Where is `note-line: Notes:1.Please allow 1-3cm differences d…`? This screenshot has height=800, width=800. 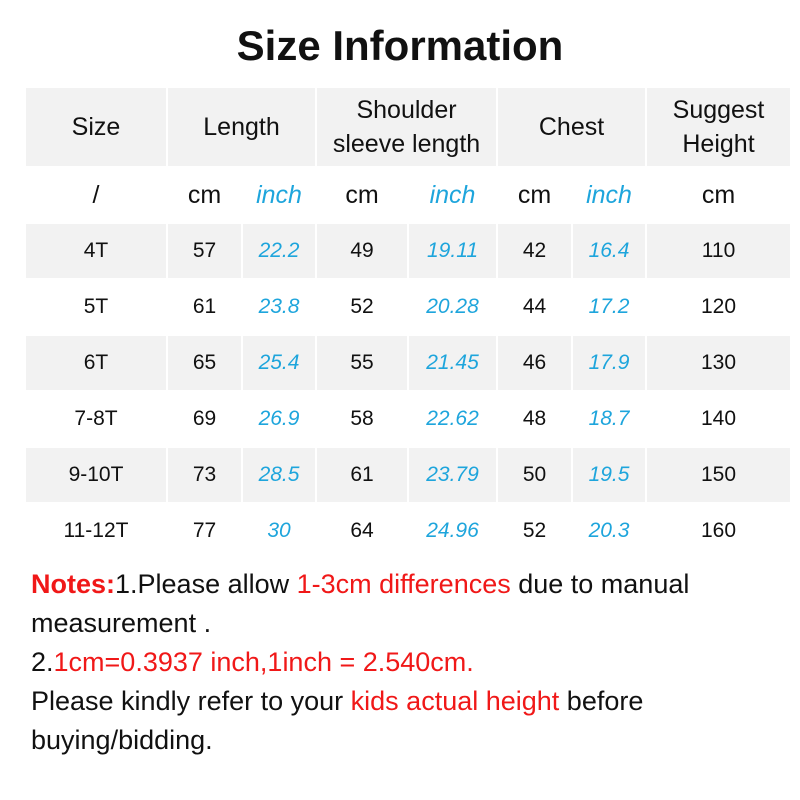
note-line: Notes:1.Please allow 1-3cm differences d… is located at coordinates (360, 584).